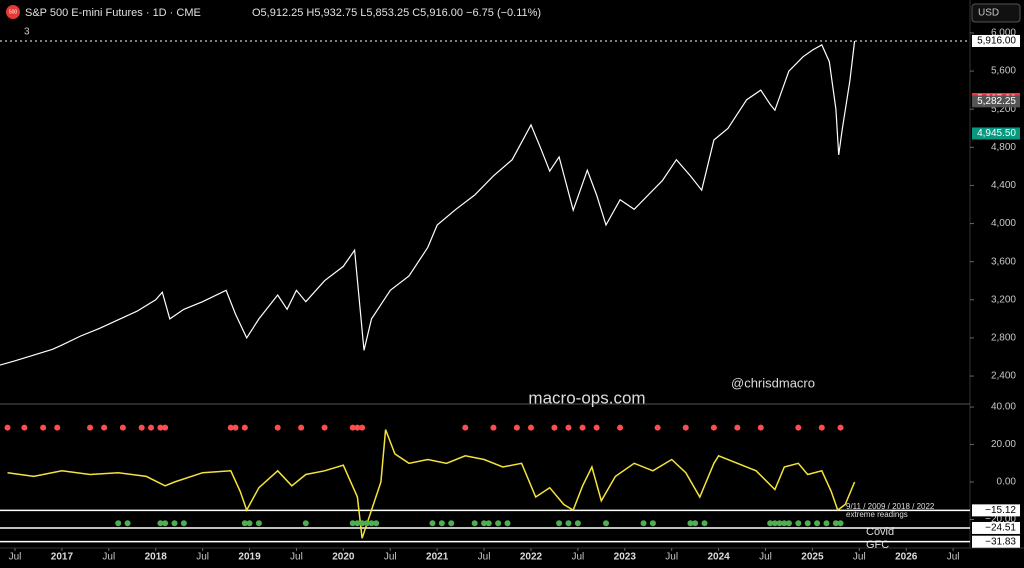 The image size is (1024, 568). What do you see at coordinates (718, 557) in the screenshot?
I see `x-tick-label: 2024` at bounding box center [718, 557].